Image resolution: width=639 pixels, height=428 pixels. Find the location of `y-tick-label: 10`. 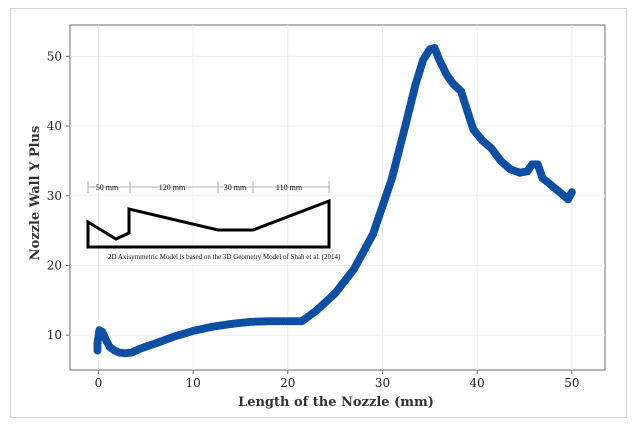

y-tick-label: 10 is located at coordinates (54, 335).